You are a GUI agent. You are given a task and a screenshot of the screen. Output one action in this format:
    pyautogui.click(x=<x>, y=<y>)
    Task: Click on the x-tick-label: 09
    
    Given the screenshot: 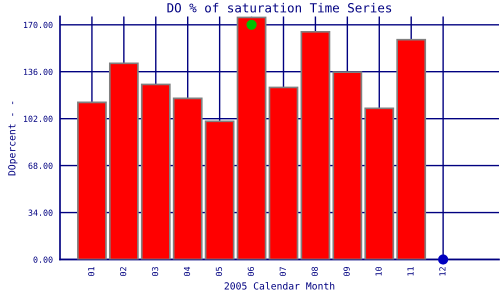 What is the action you would take?
    pyautogui.click(x=346, y=271)
    